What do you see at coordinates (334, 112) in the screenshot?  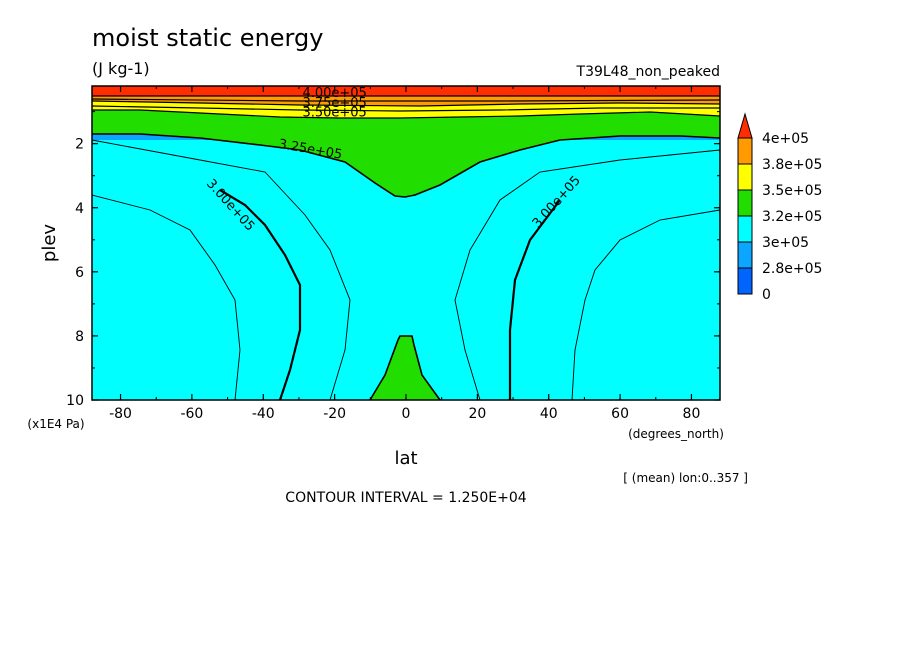 I see `contour-label: 3.50e+05` at bounding box center [334, 112].